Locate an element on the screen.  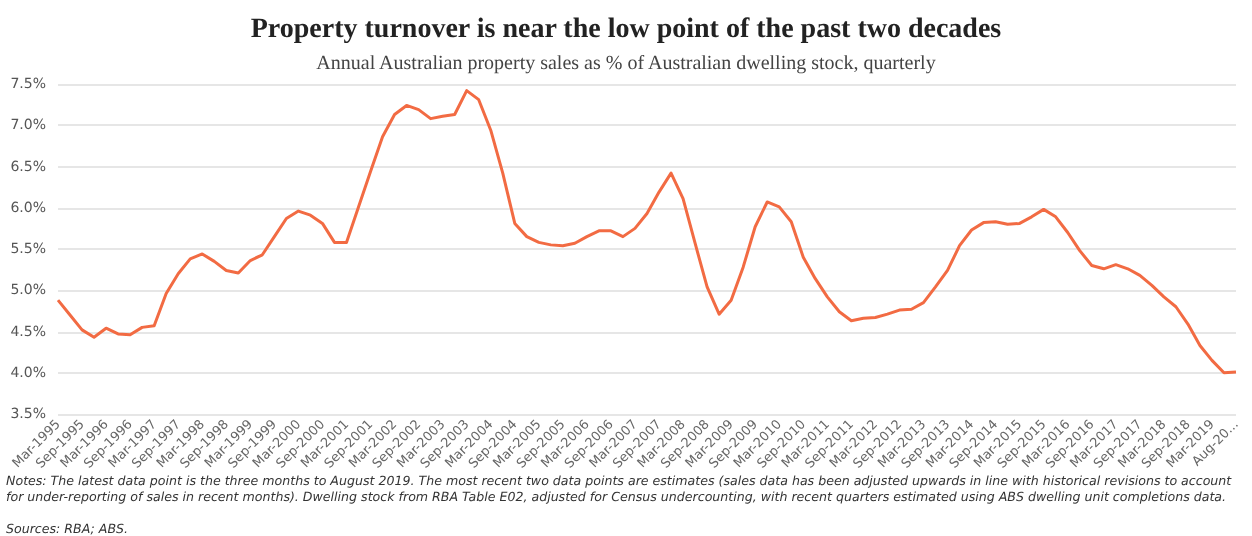
chart-title: Property turnover is near the low point of the past two decades is located at coordinates (626, 30).